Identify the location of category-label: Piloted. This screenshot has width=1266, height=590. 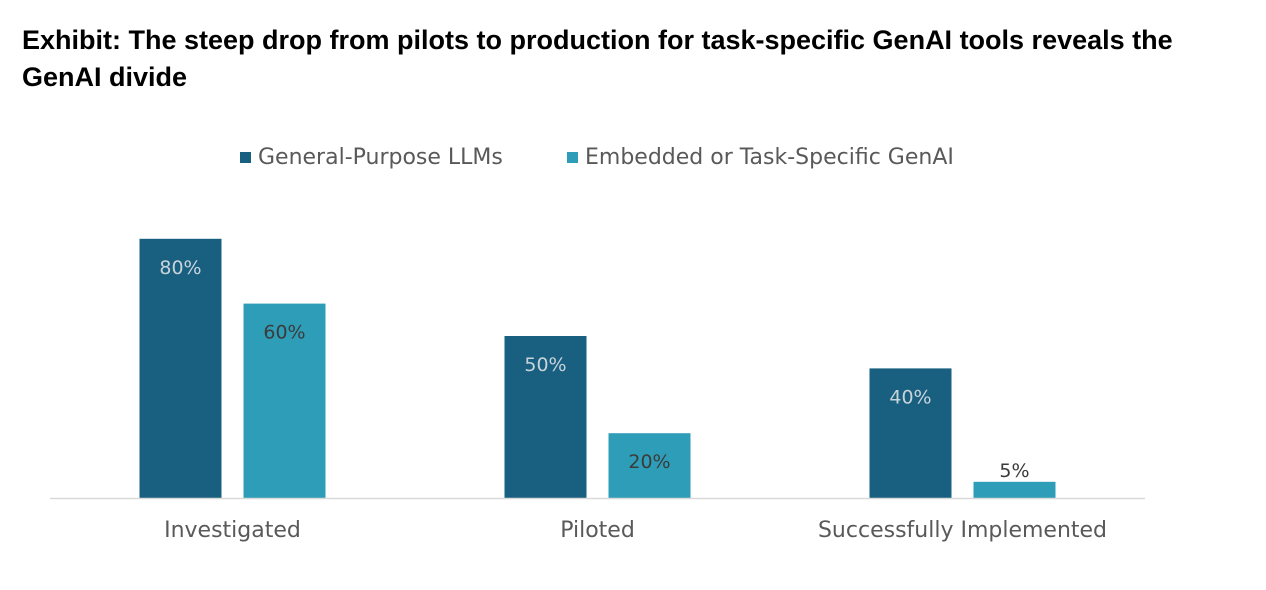
(597, 530).